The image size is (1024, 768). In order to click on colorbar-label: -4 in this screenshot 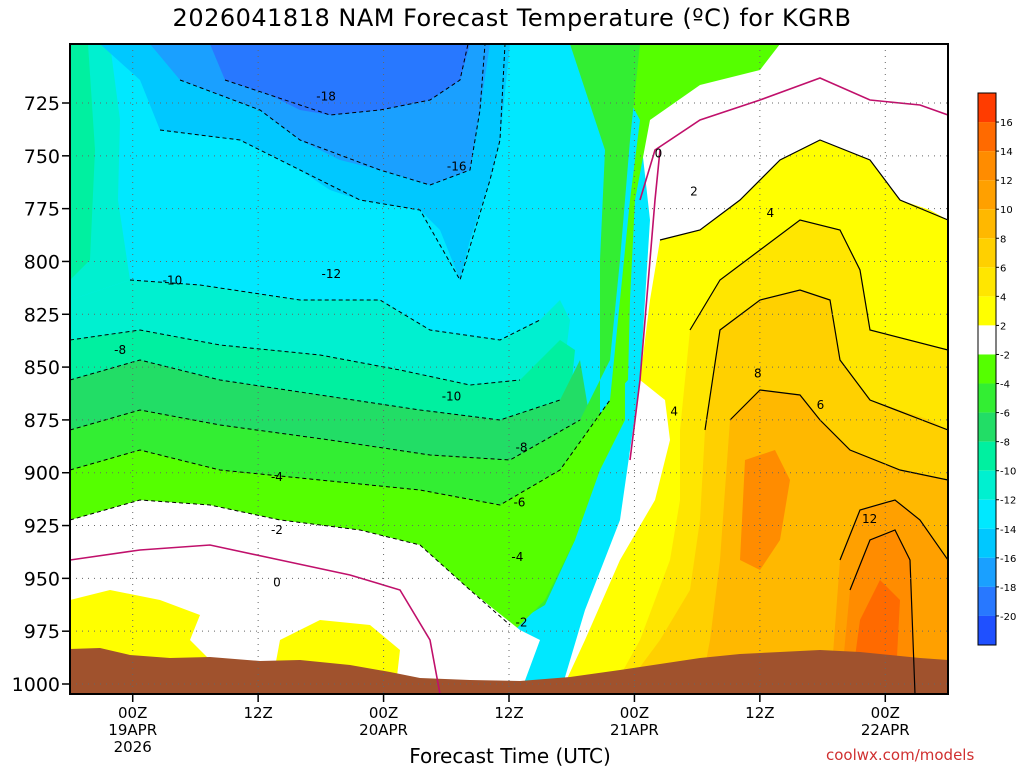, I will do `click(1005, 385)`.